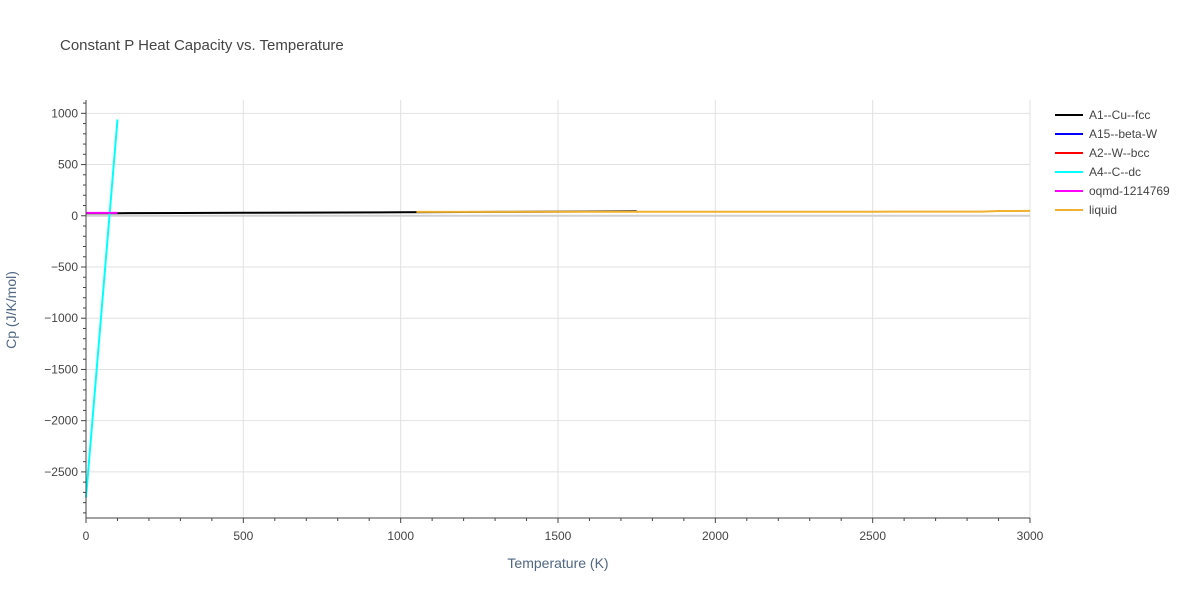 This screenshot has width=1200, height=600. I want to click on legend-label: A4--C--dc, so click(1115, 172).